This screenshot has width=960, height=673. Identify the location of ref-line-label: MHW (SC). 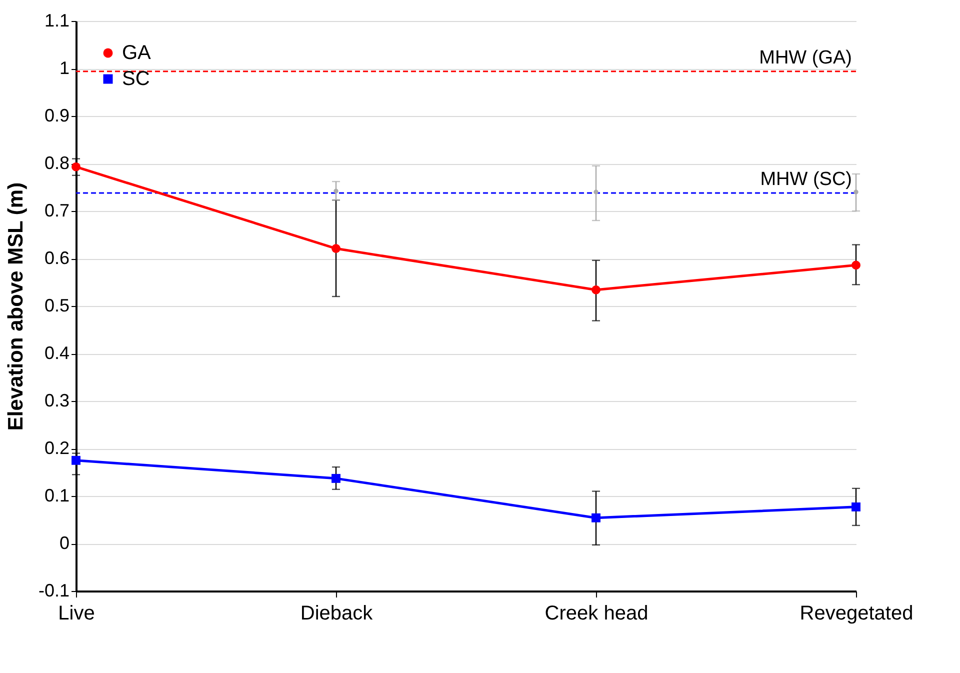
(806, 179).